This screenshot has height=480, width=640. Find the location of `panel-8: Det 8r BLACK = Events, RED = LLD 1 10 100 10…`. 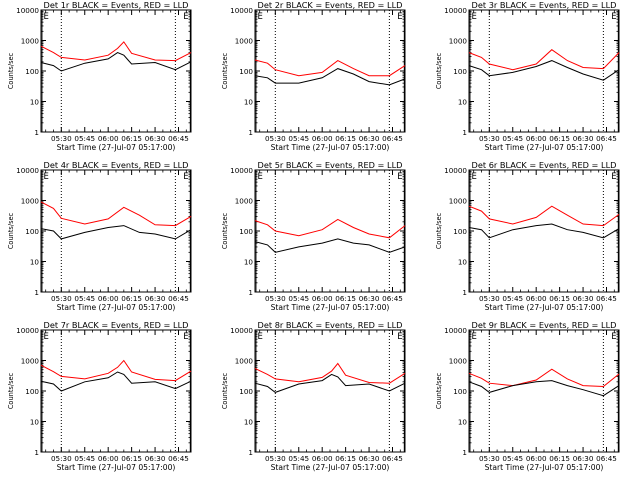

panel-8: Det 8r BLACK = Events, RED = LLD 1 10 100 10… is located at coordinates (313, 396).